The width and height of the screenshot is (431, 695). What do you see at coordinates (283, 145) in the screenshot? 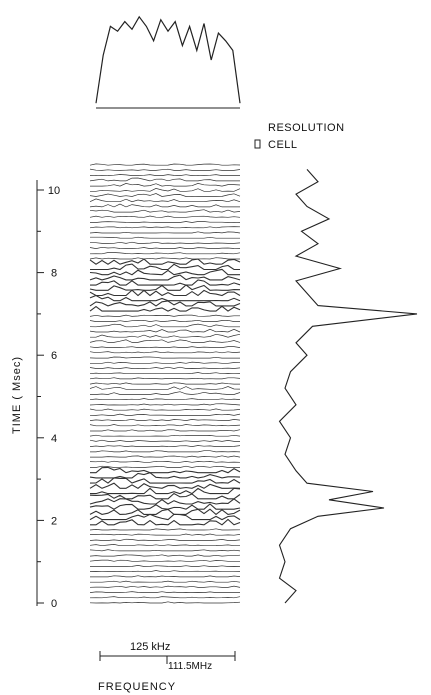
I see `resolution-label-line2: CELL` at bounding box center [283, 145].